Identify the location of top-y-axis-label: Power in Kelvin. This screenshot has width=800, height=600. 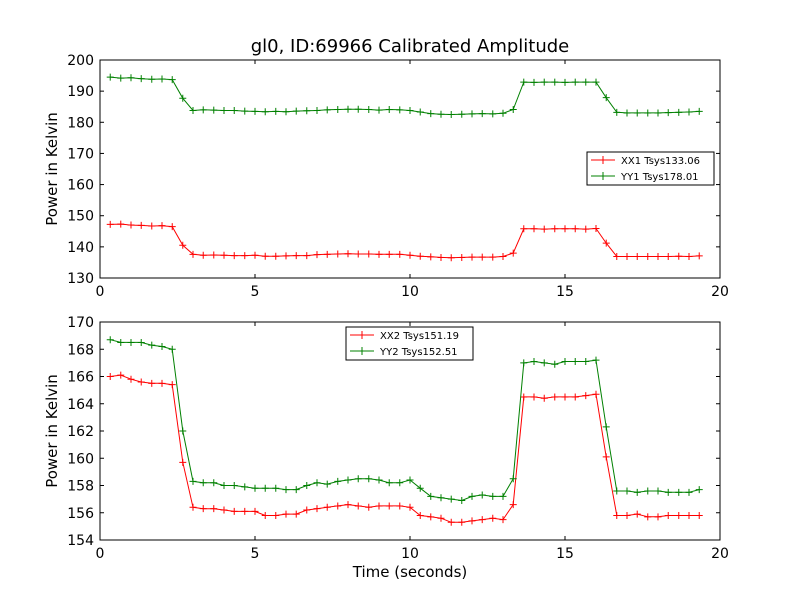
(52, 169).